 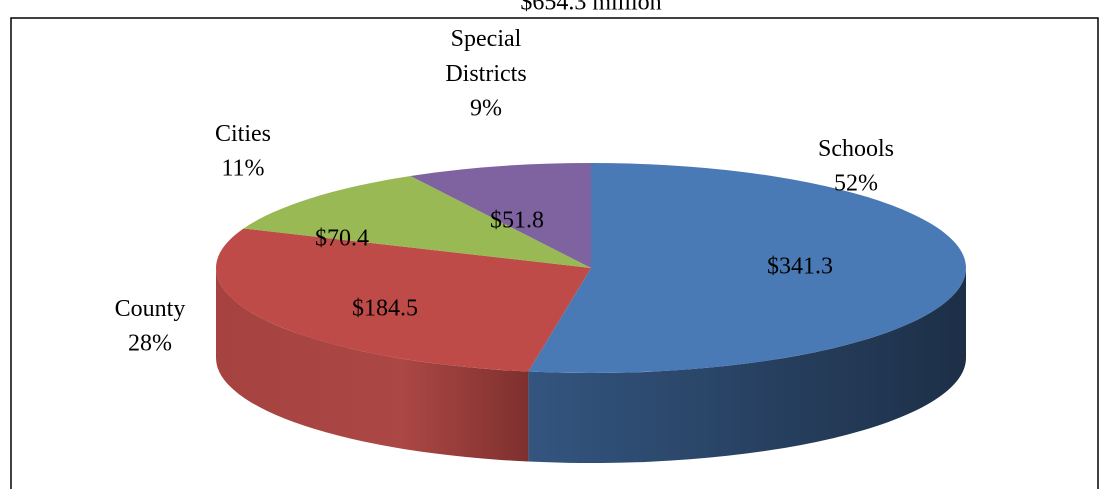 I want to click on category-label: Special Districts, so click(x=485, y=56).